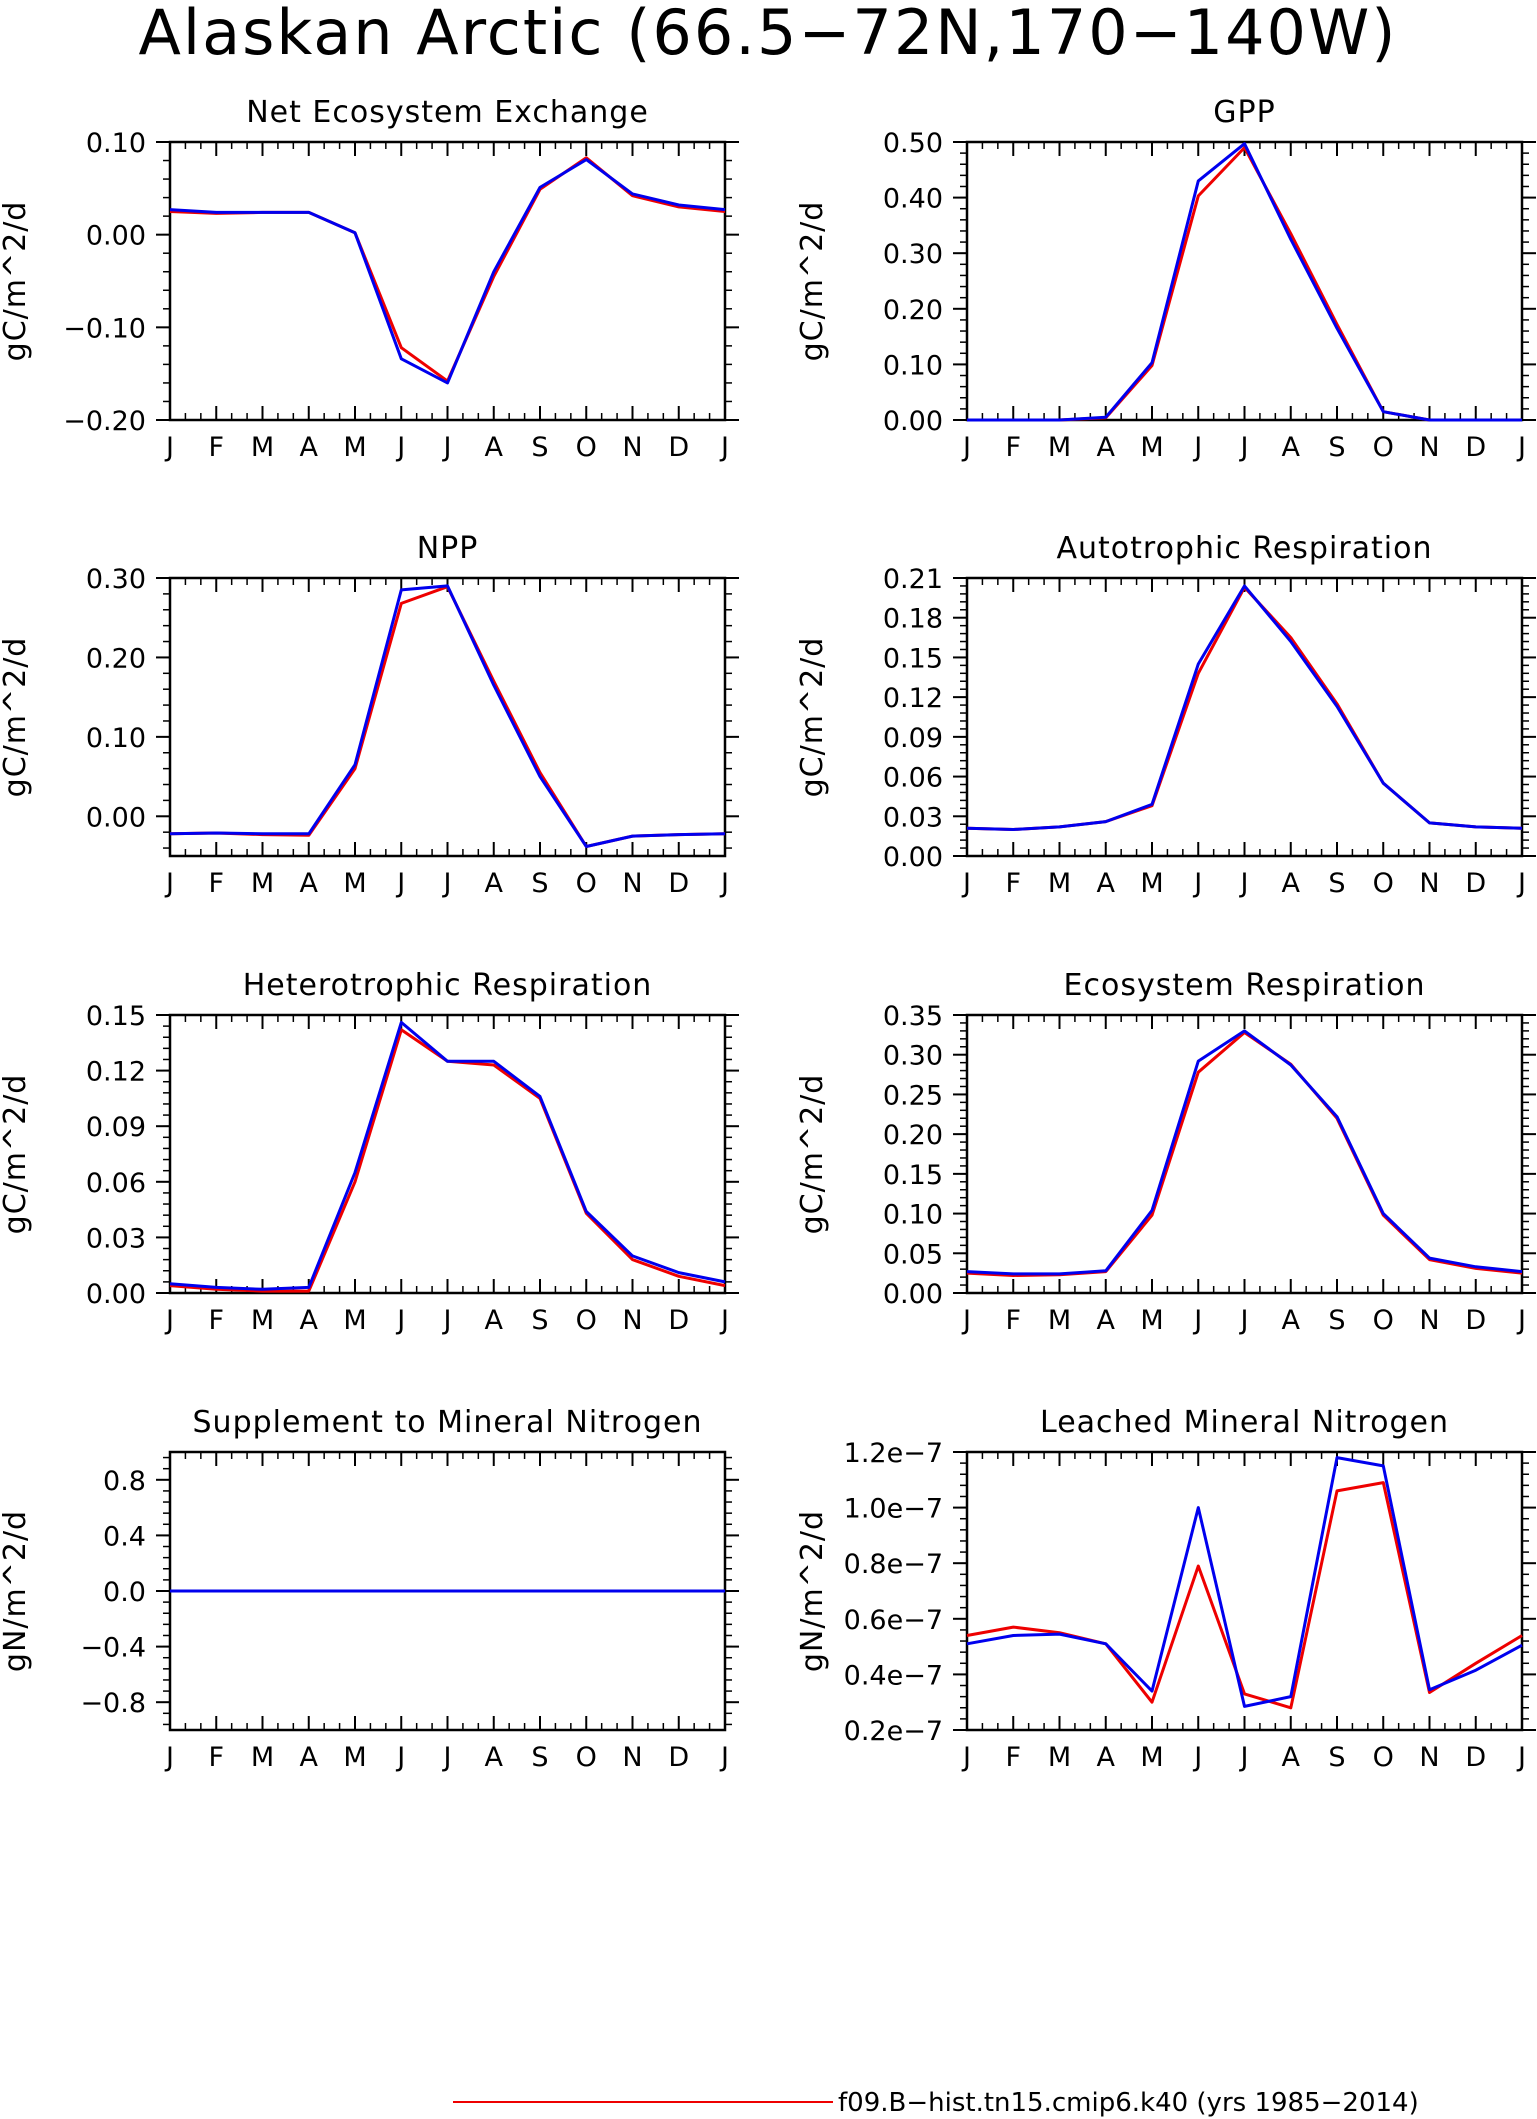 Image resolution: width=1537 pixels, height=2119 pixels. Describe the element at coordinates (913, 1095) in the screenshot. I see `y-tick-label: 0.25` at that location.